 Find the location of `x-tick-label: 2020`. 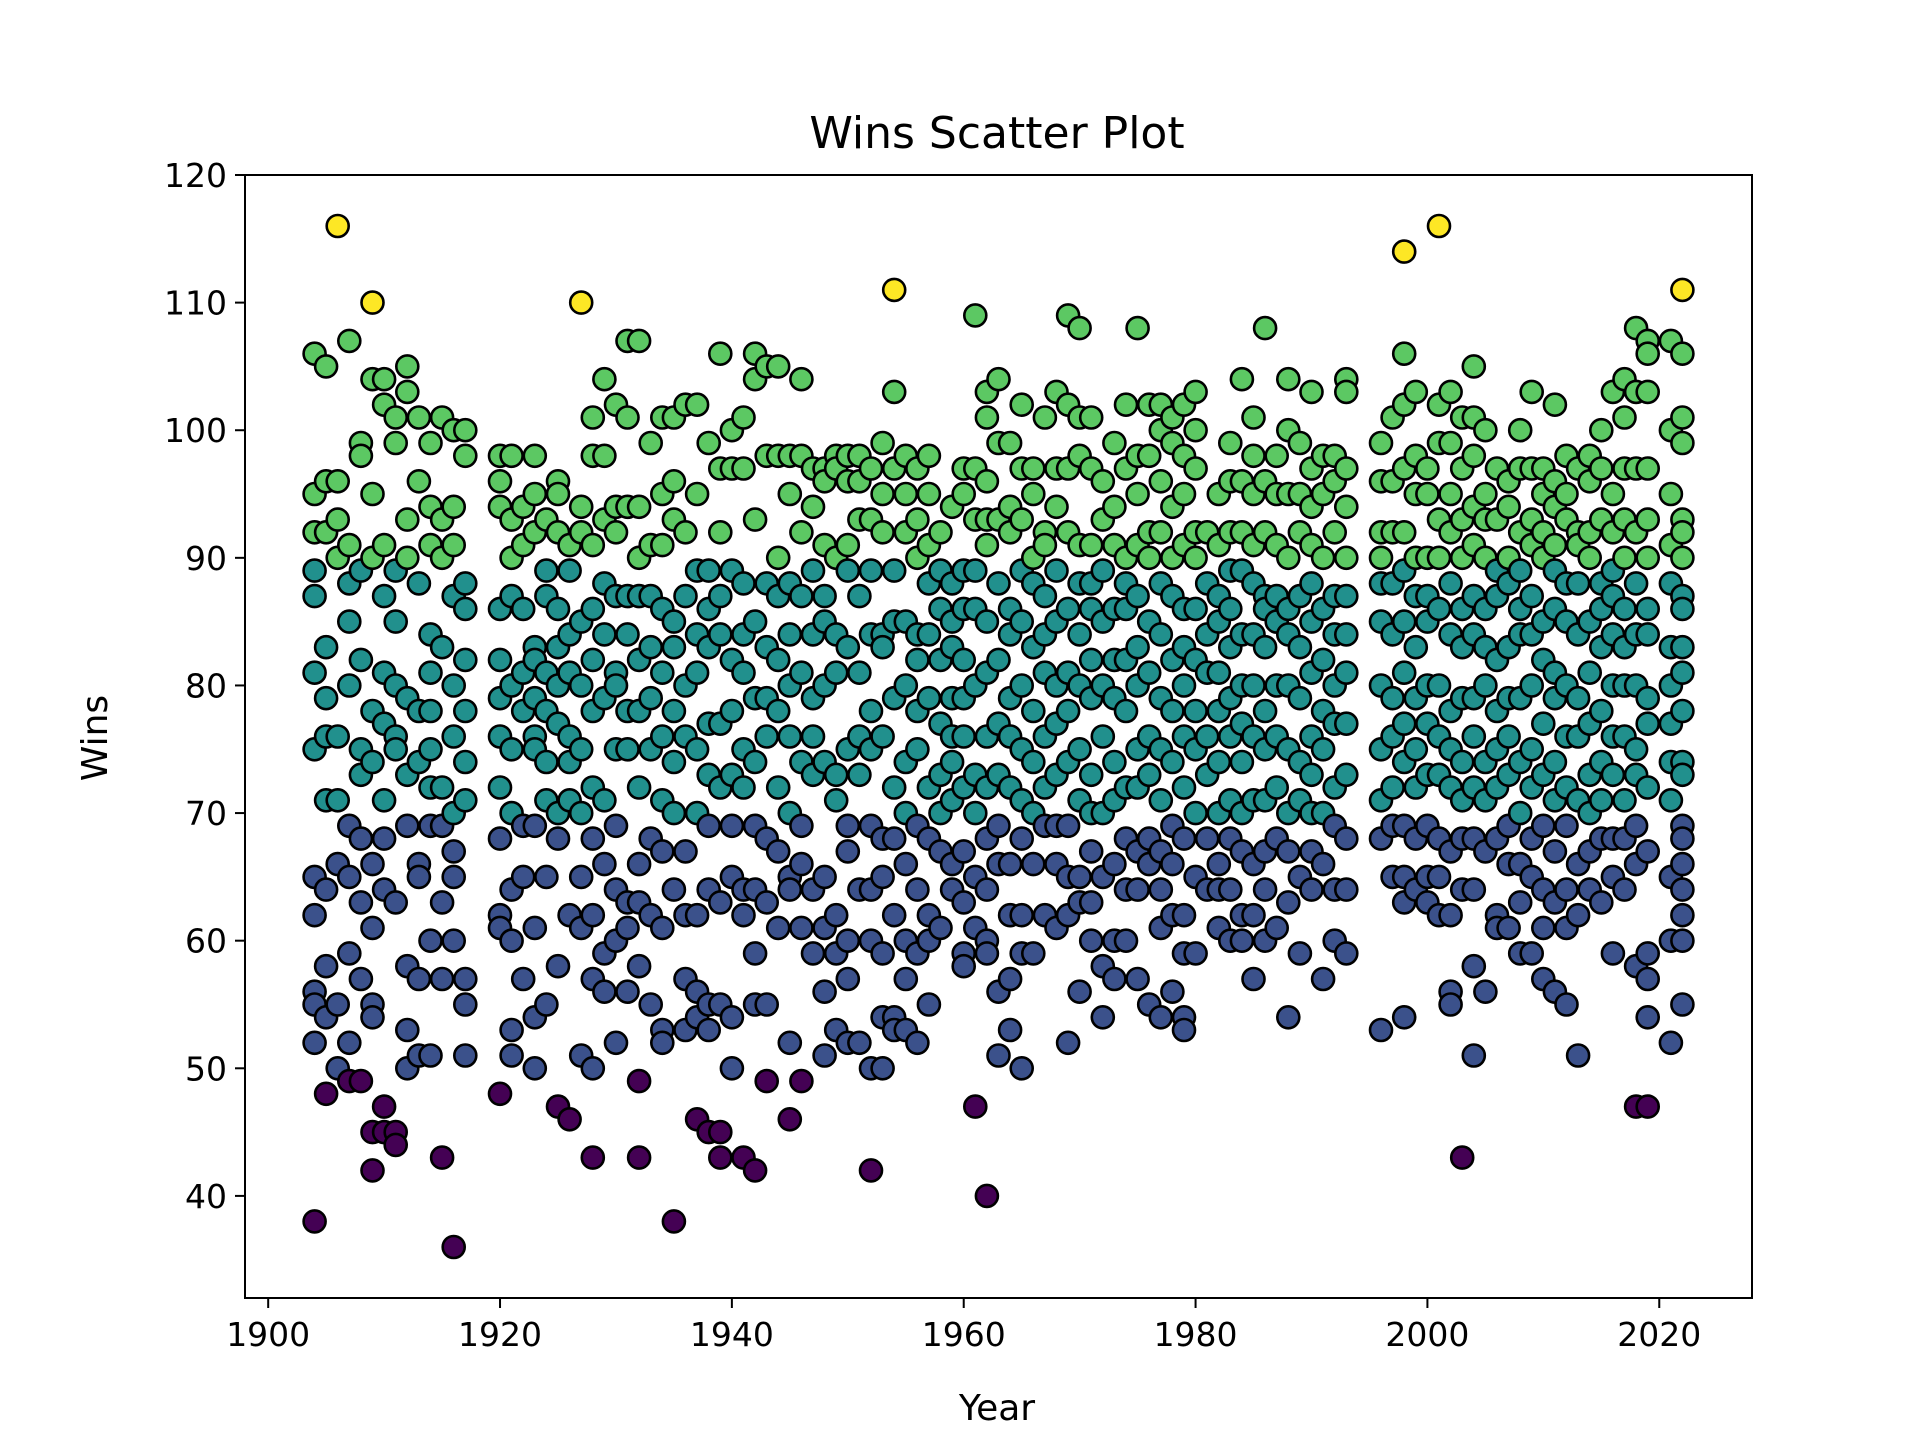

x-tick-label: 2020 is located at coordinates (1659, 1334).